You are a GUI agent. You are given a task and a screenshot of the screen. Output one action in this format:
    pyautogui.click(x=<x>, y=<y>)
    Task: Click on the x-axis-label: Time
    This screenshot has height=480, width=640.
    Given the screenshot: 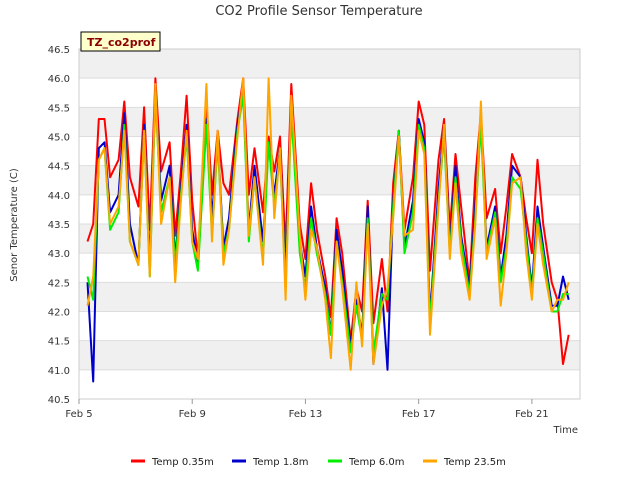 What is the action you would take?
    pyautogui.click(x=565, y=430)
    